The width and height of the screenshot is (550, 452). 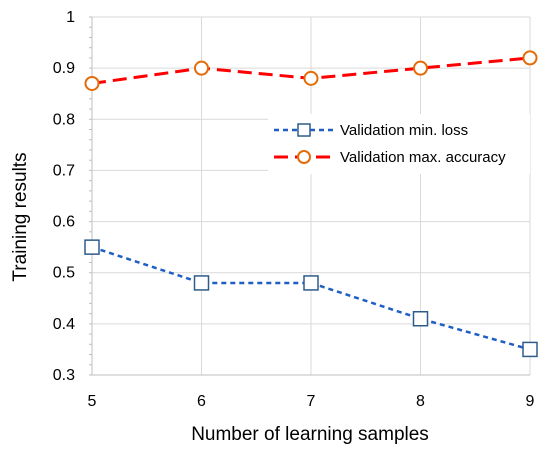 What do you see at coordinates (420, 401) in the screenshot?
I see `x-tick-label: 8` at bounding box center [420, 401].